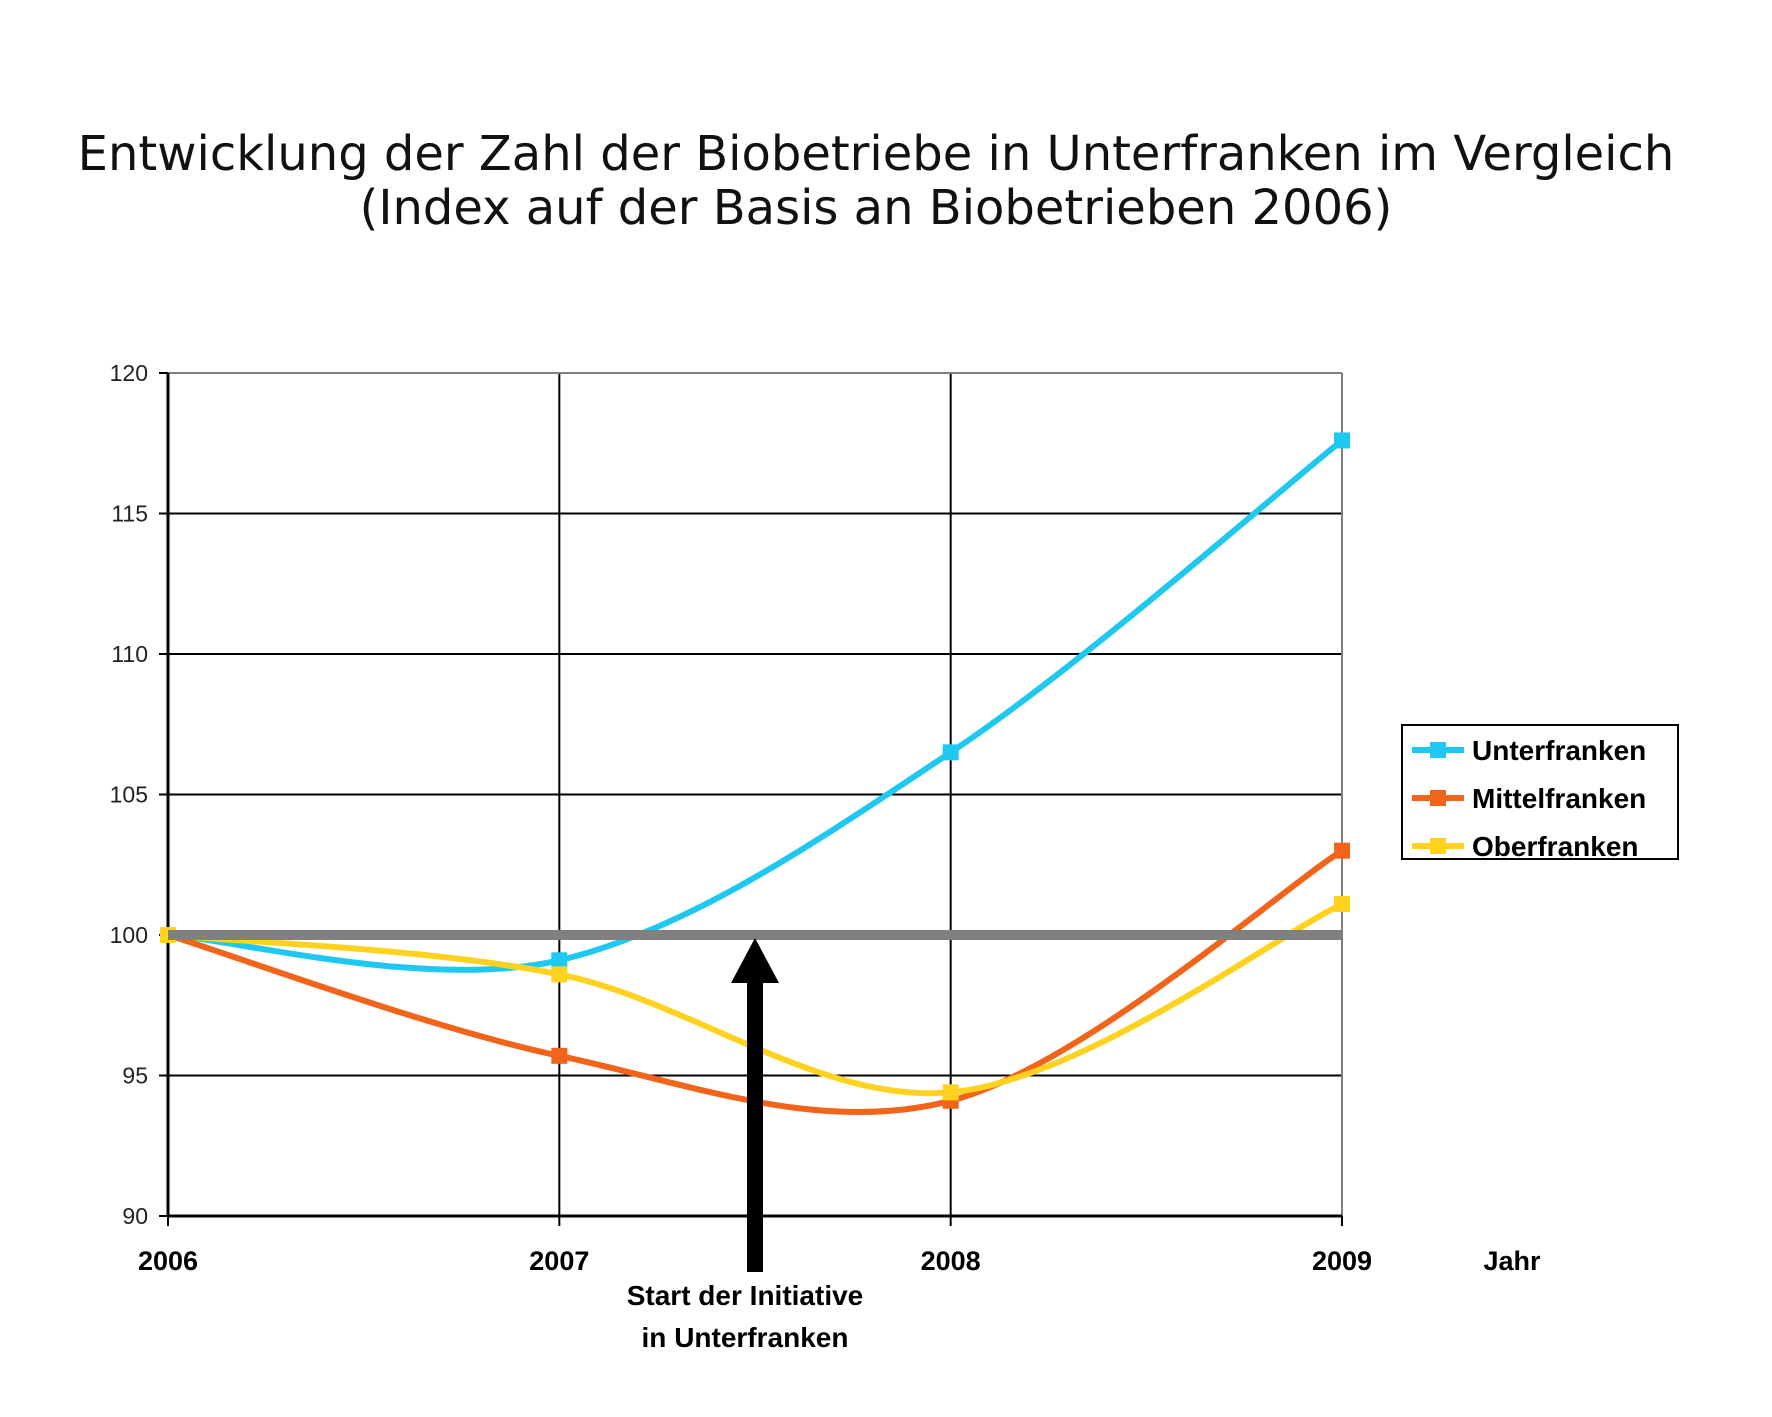 This screenshot has width=1772, height=1417. Describe the element at coordinates (129, 373) in the screenshot. I see `y-tick-label-120: 120` at that location.